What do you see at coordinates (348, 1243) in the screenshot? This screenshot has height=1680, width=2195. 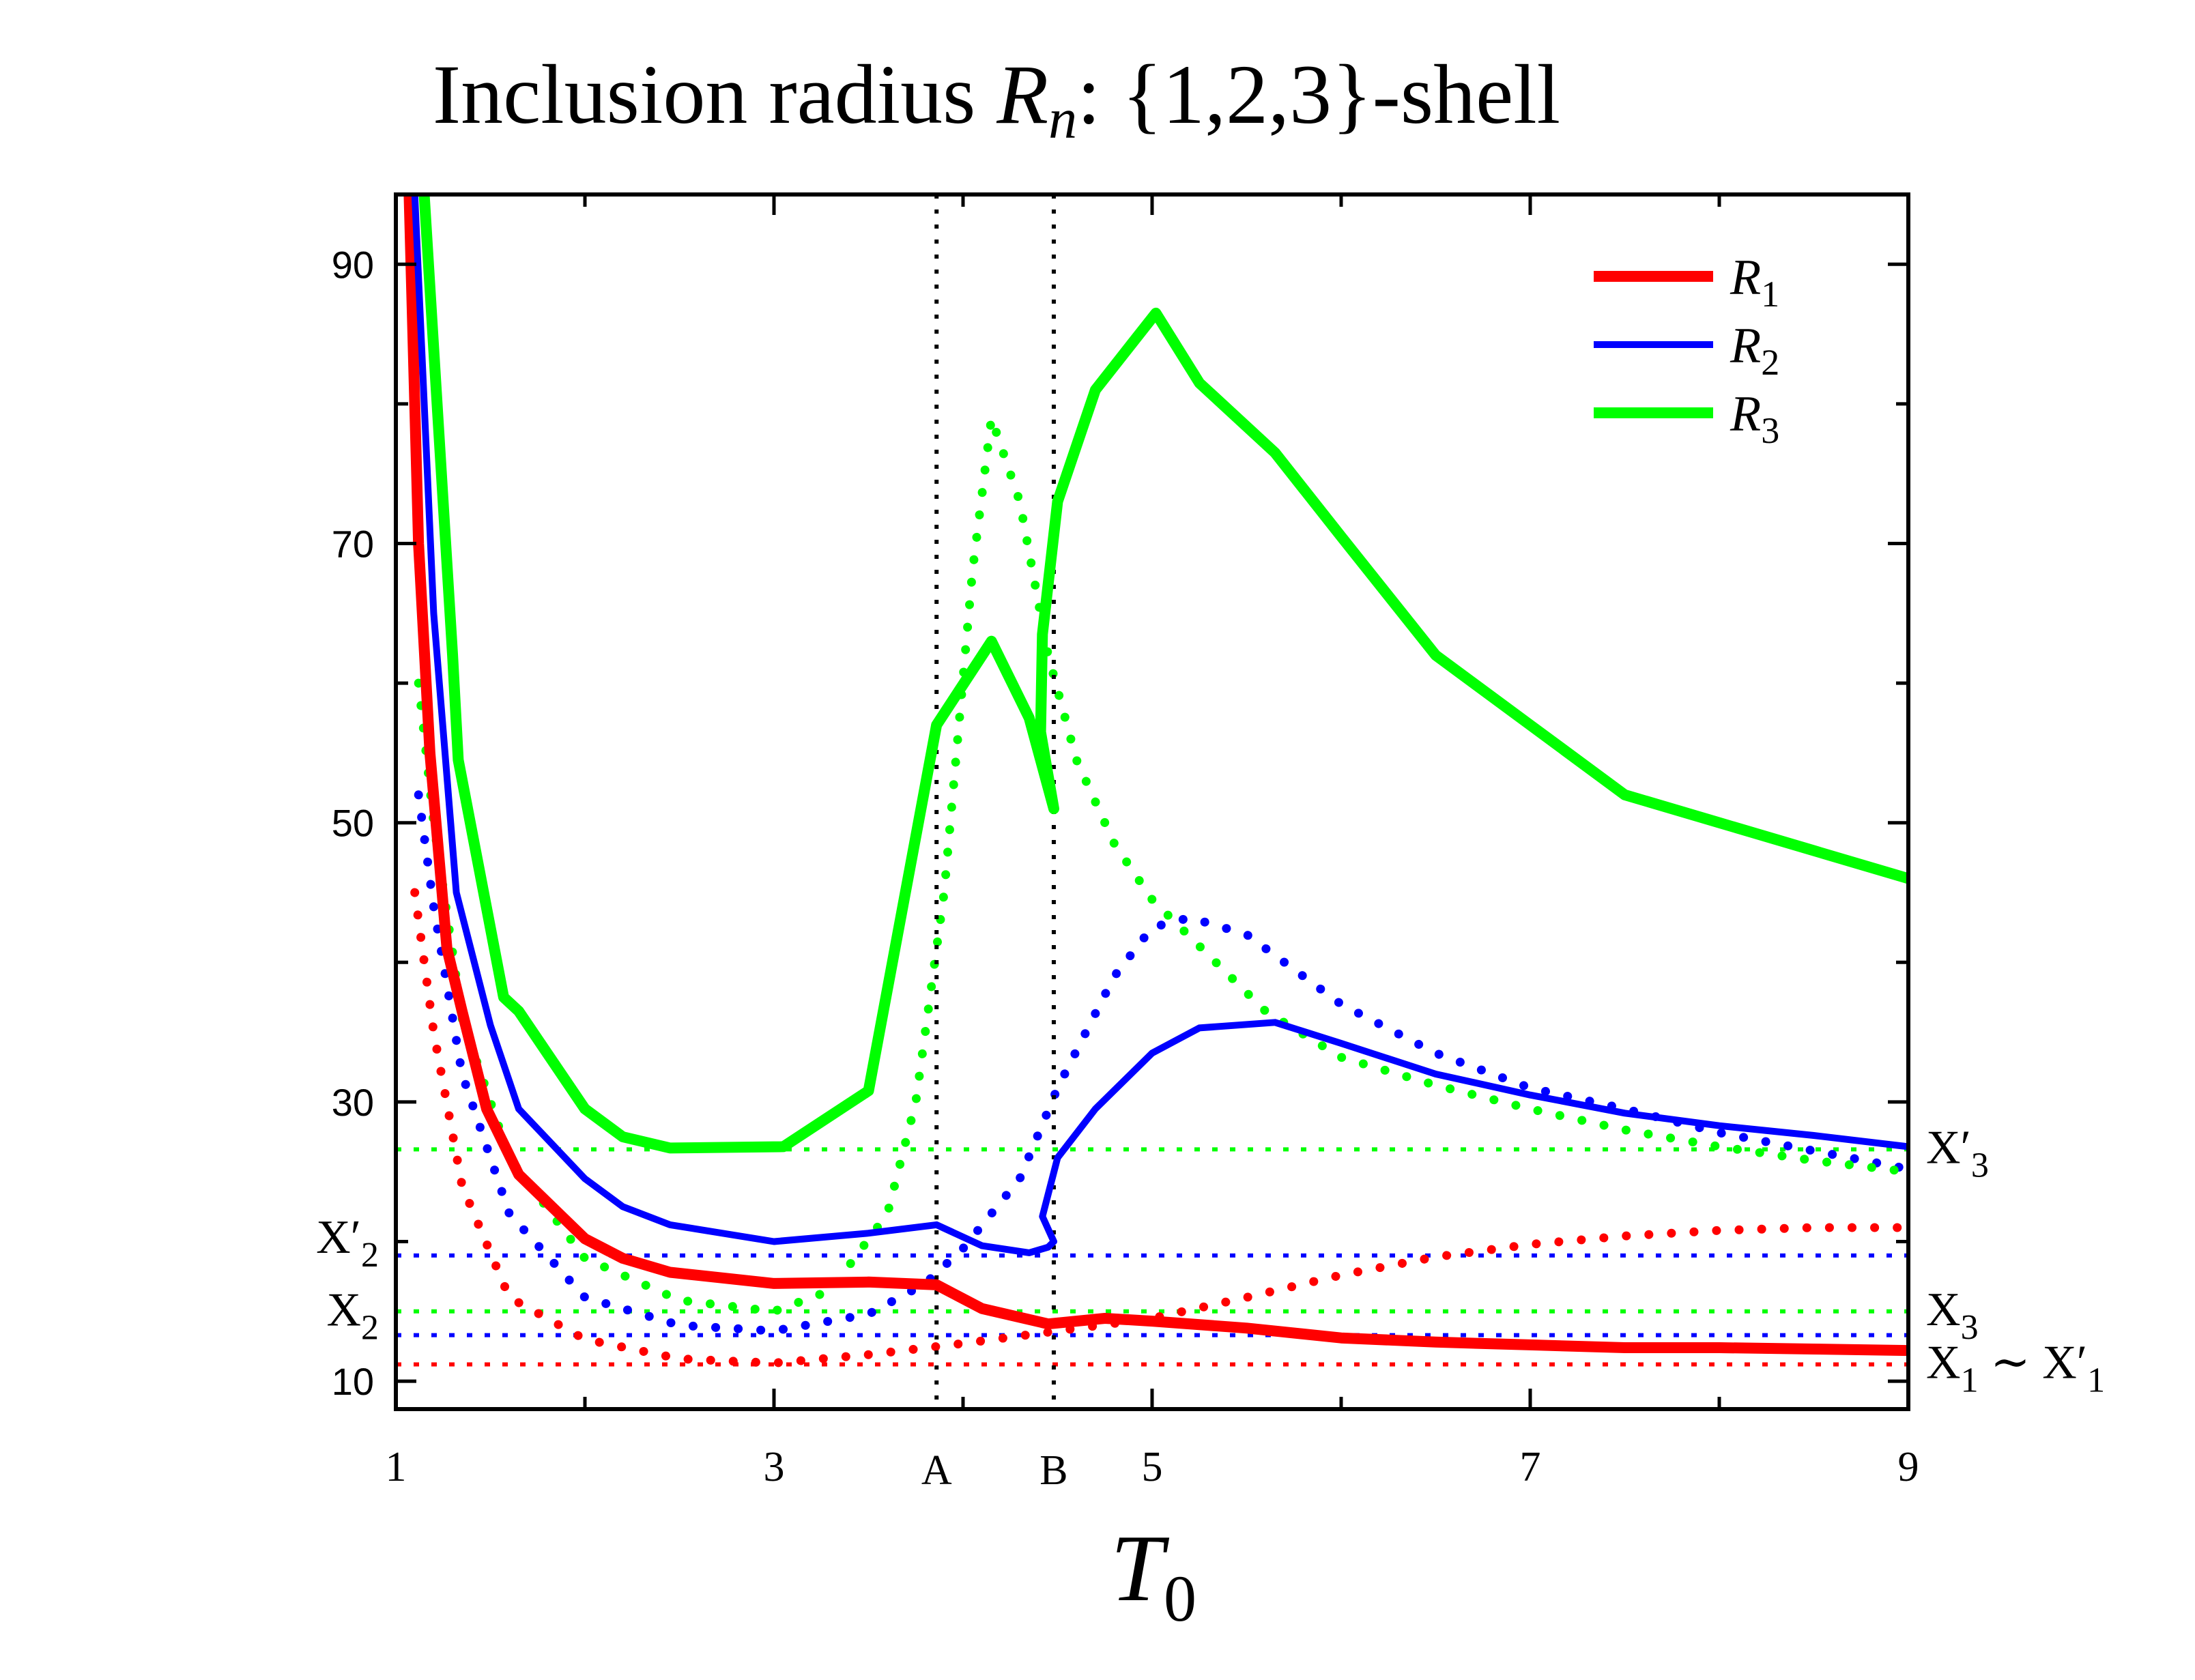 I see `left-level-label-1: X′2` at bounding box center [348, 1243].